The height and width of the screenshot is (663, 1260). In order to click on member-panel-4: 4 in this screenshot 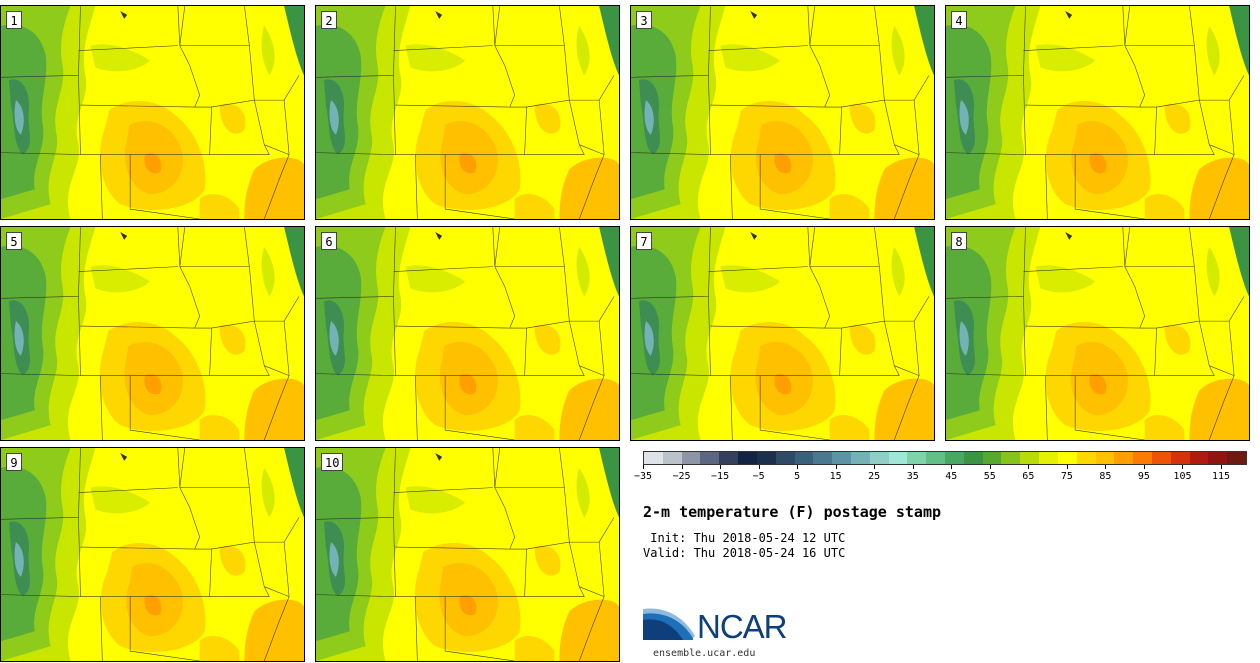, I will do `click(1097, 112)`.